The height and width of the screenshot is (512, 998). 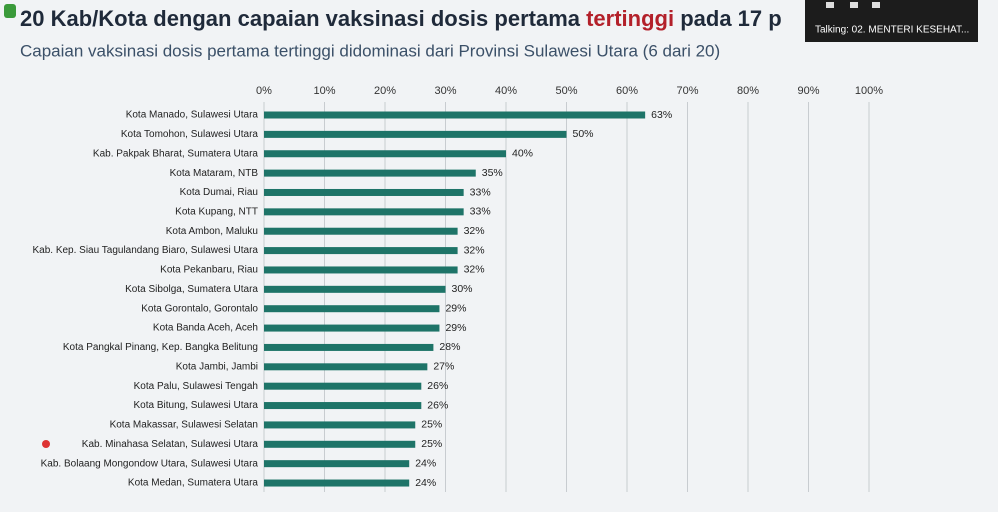 I want to click on x-tick-label: 100%, so click(x=869, y=91).